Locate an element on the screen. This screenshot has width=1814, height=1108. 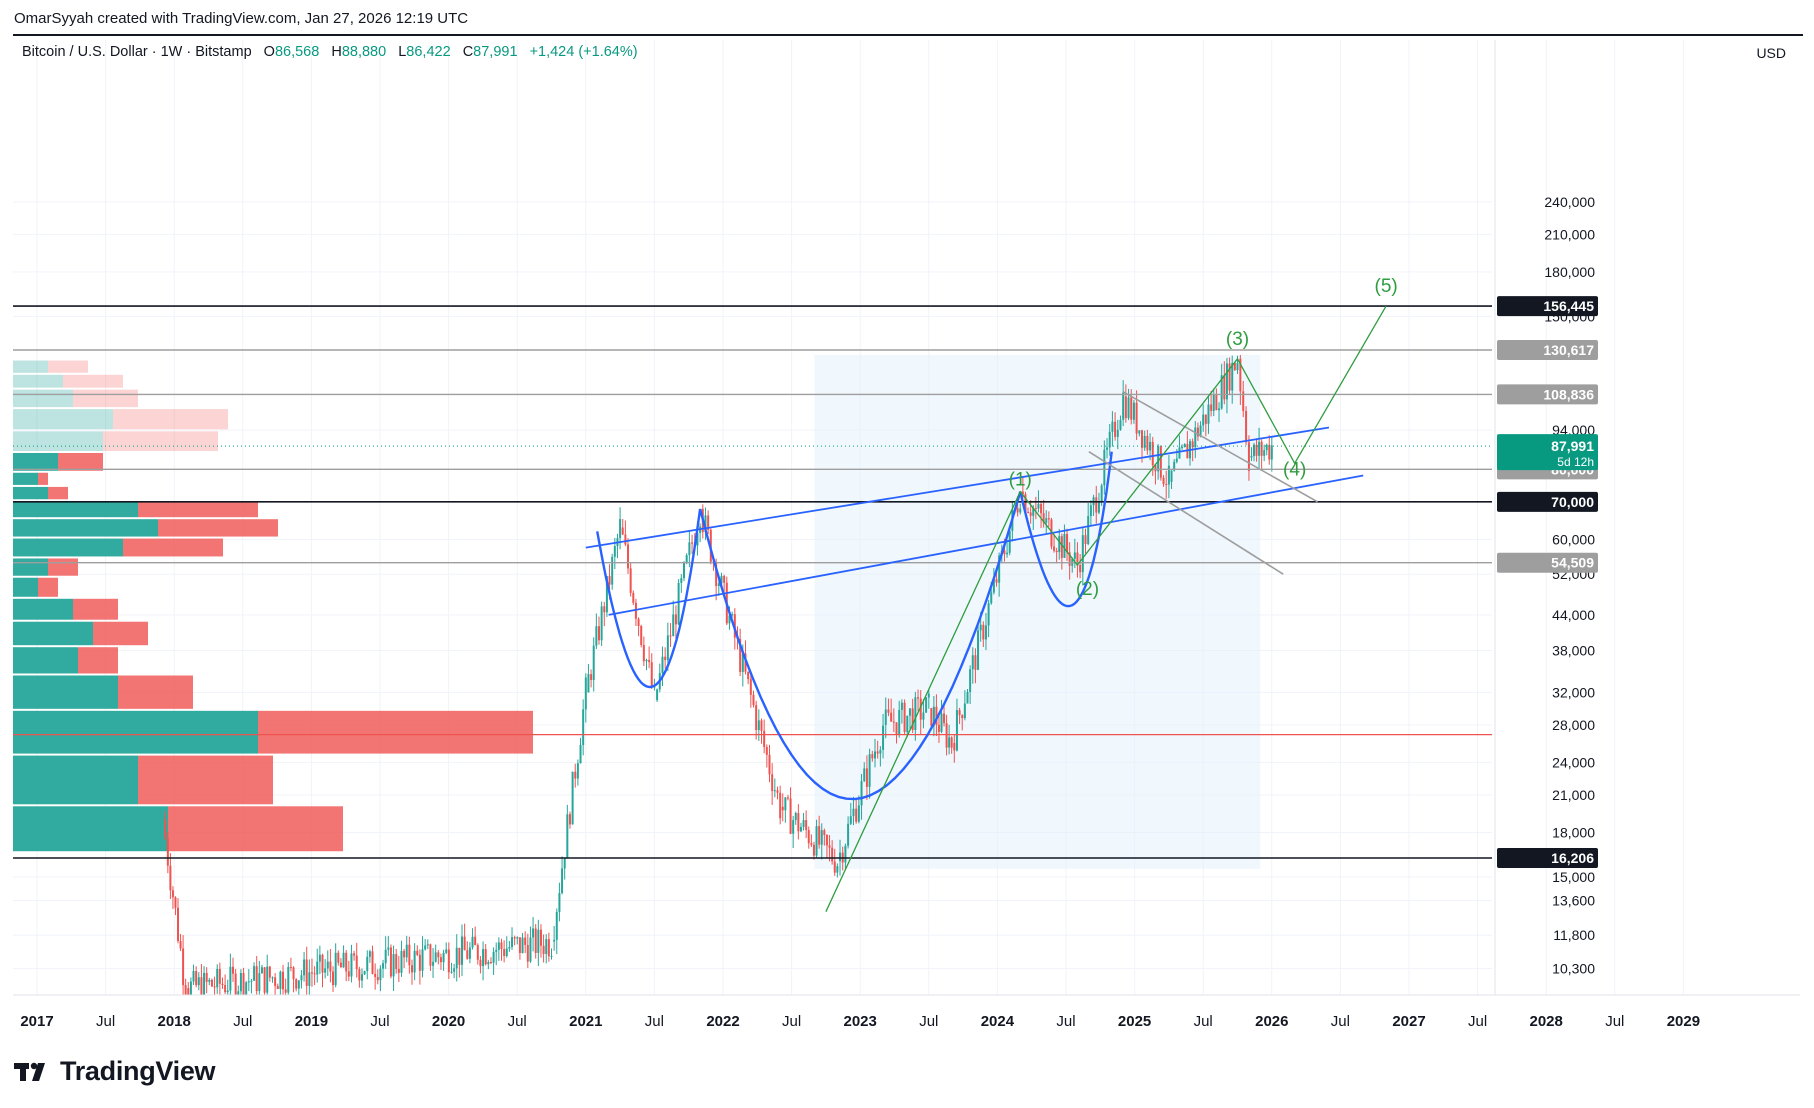
currency-label: USD is located at coordinates (1771, 53).